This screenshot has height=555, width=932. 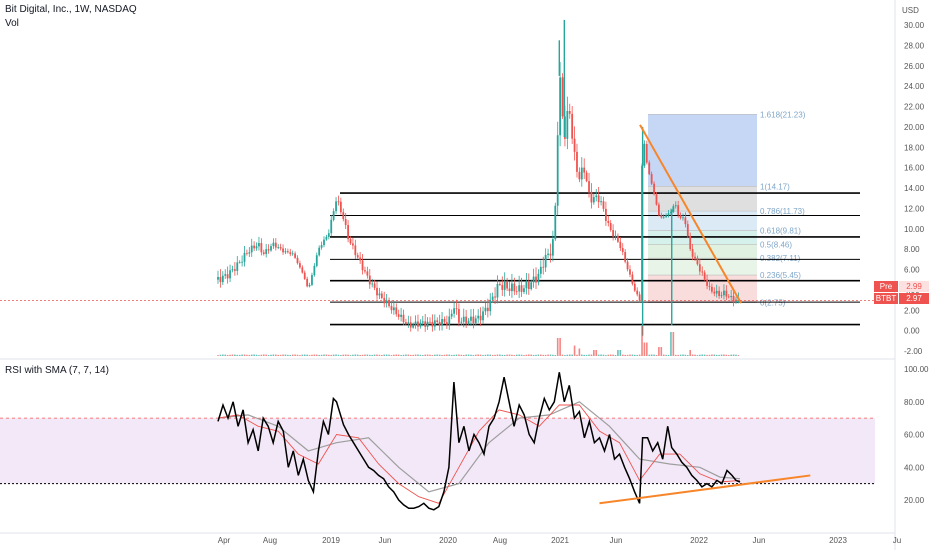 What do you see at coordinates (914, 25) in the screenshot?
I see `price-tick-label: 30.00` at bounding box center [914, 25].